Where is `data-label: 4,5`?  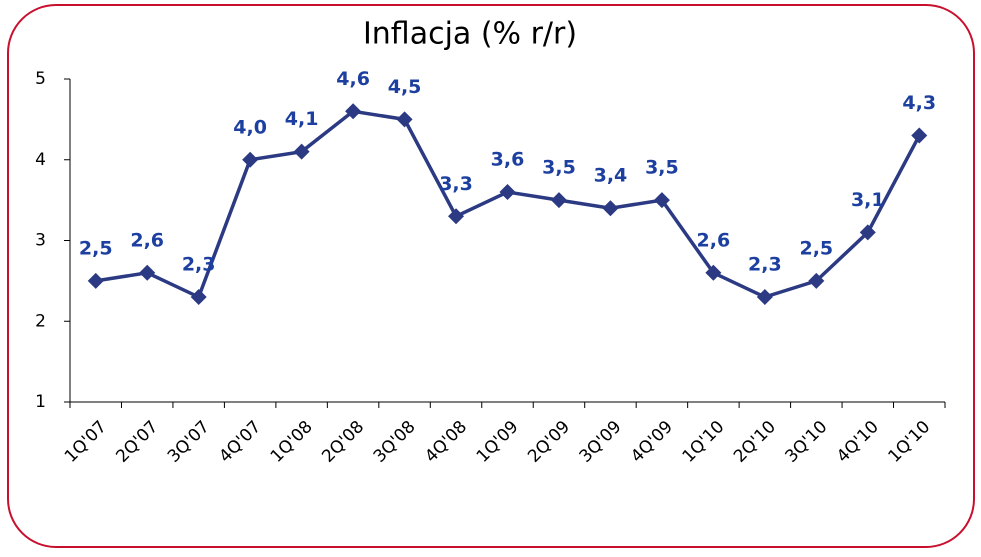
data-label: 4,5 is located at coordinates (405, 87).